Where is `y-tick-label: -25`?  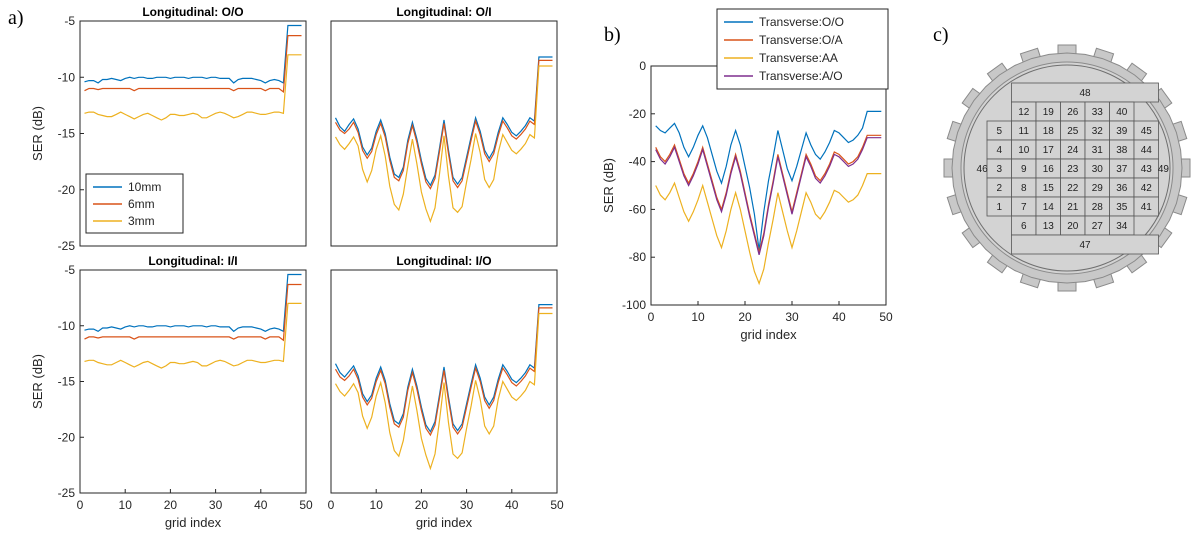 y-tick-label: -25 is located at coordinates (67, 493).